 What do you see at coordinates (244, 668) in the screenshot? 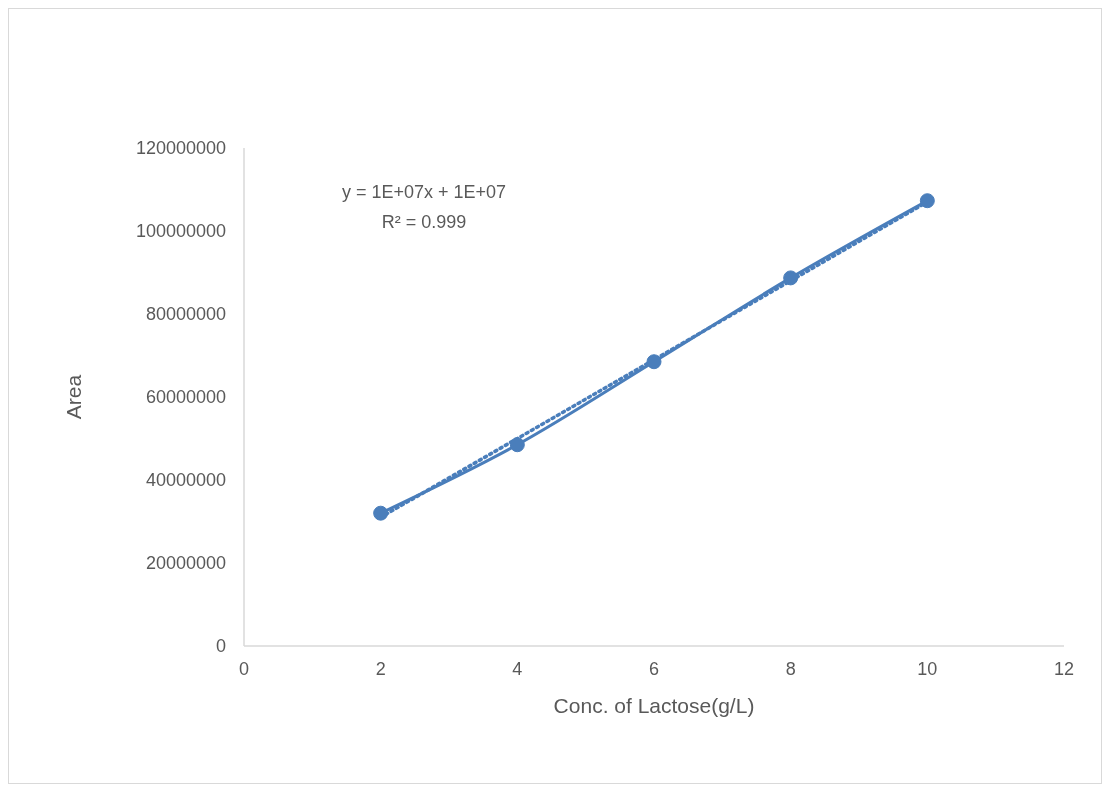
I see `x-tick-label: 0` at bounding box center [244, 668].